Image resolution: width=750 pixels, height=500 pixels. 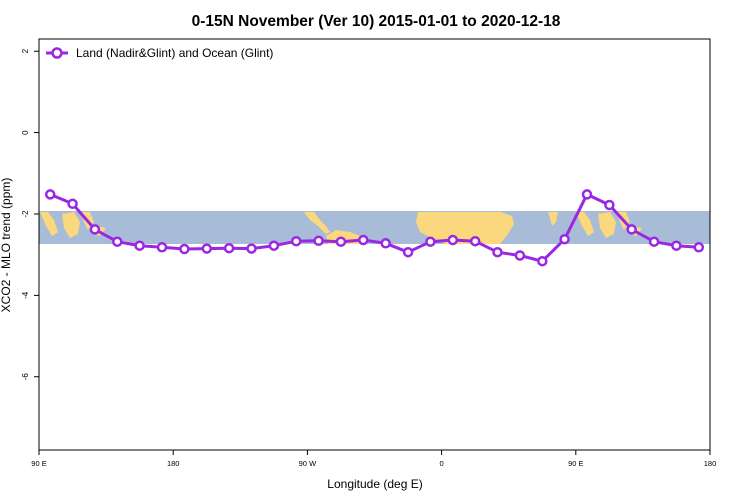 I want to click on x-tick-label: 90 W, so click(x=308, y=463).